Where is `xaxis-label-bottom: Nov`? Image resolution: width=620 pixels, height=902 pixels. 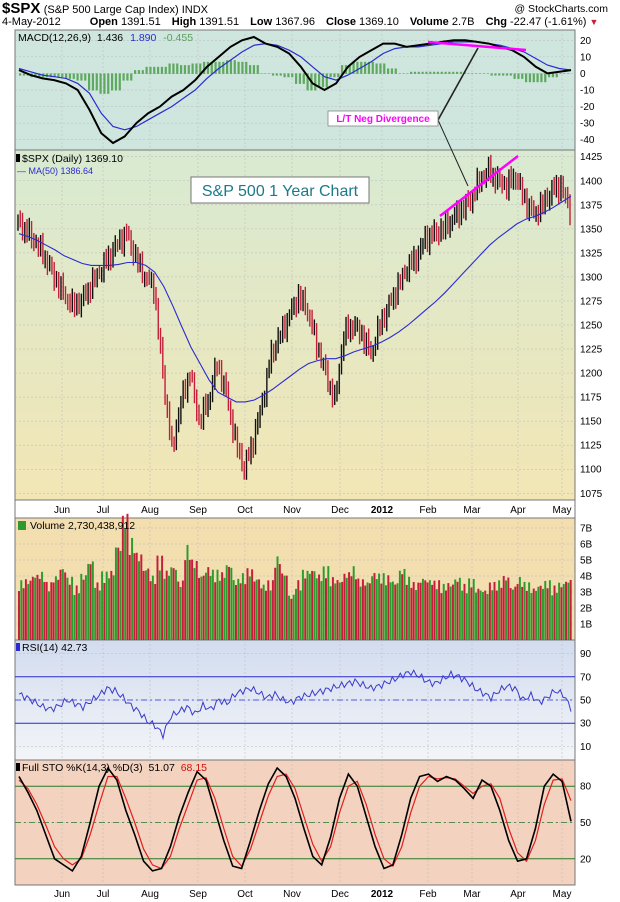 xaxis-label-bottom: Nov is located at coordinates (292, 894).